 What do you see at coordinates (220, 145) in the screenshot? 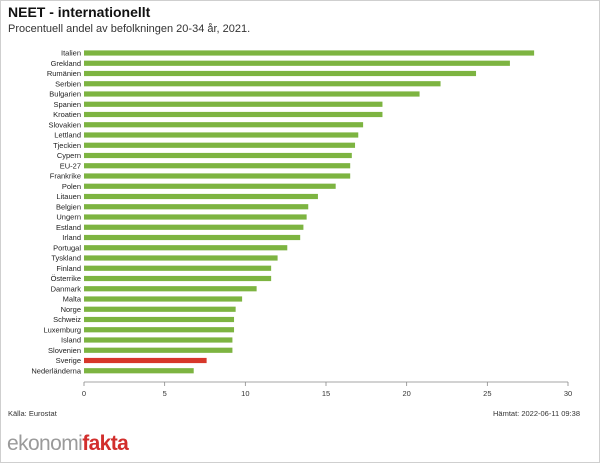
I see `bar-tjeckien` at bounding box center [220, 145].